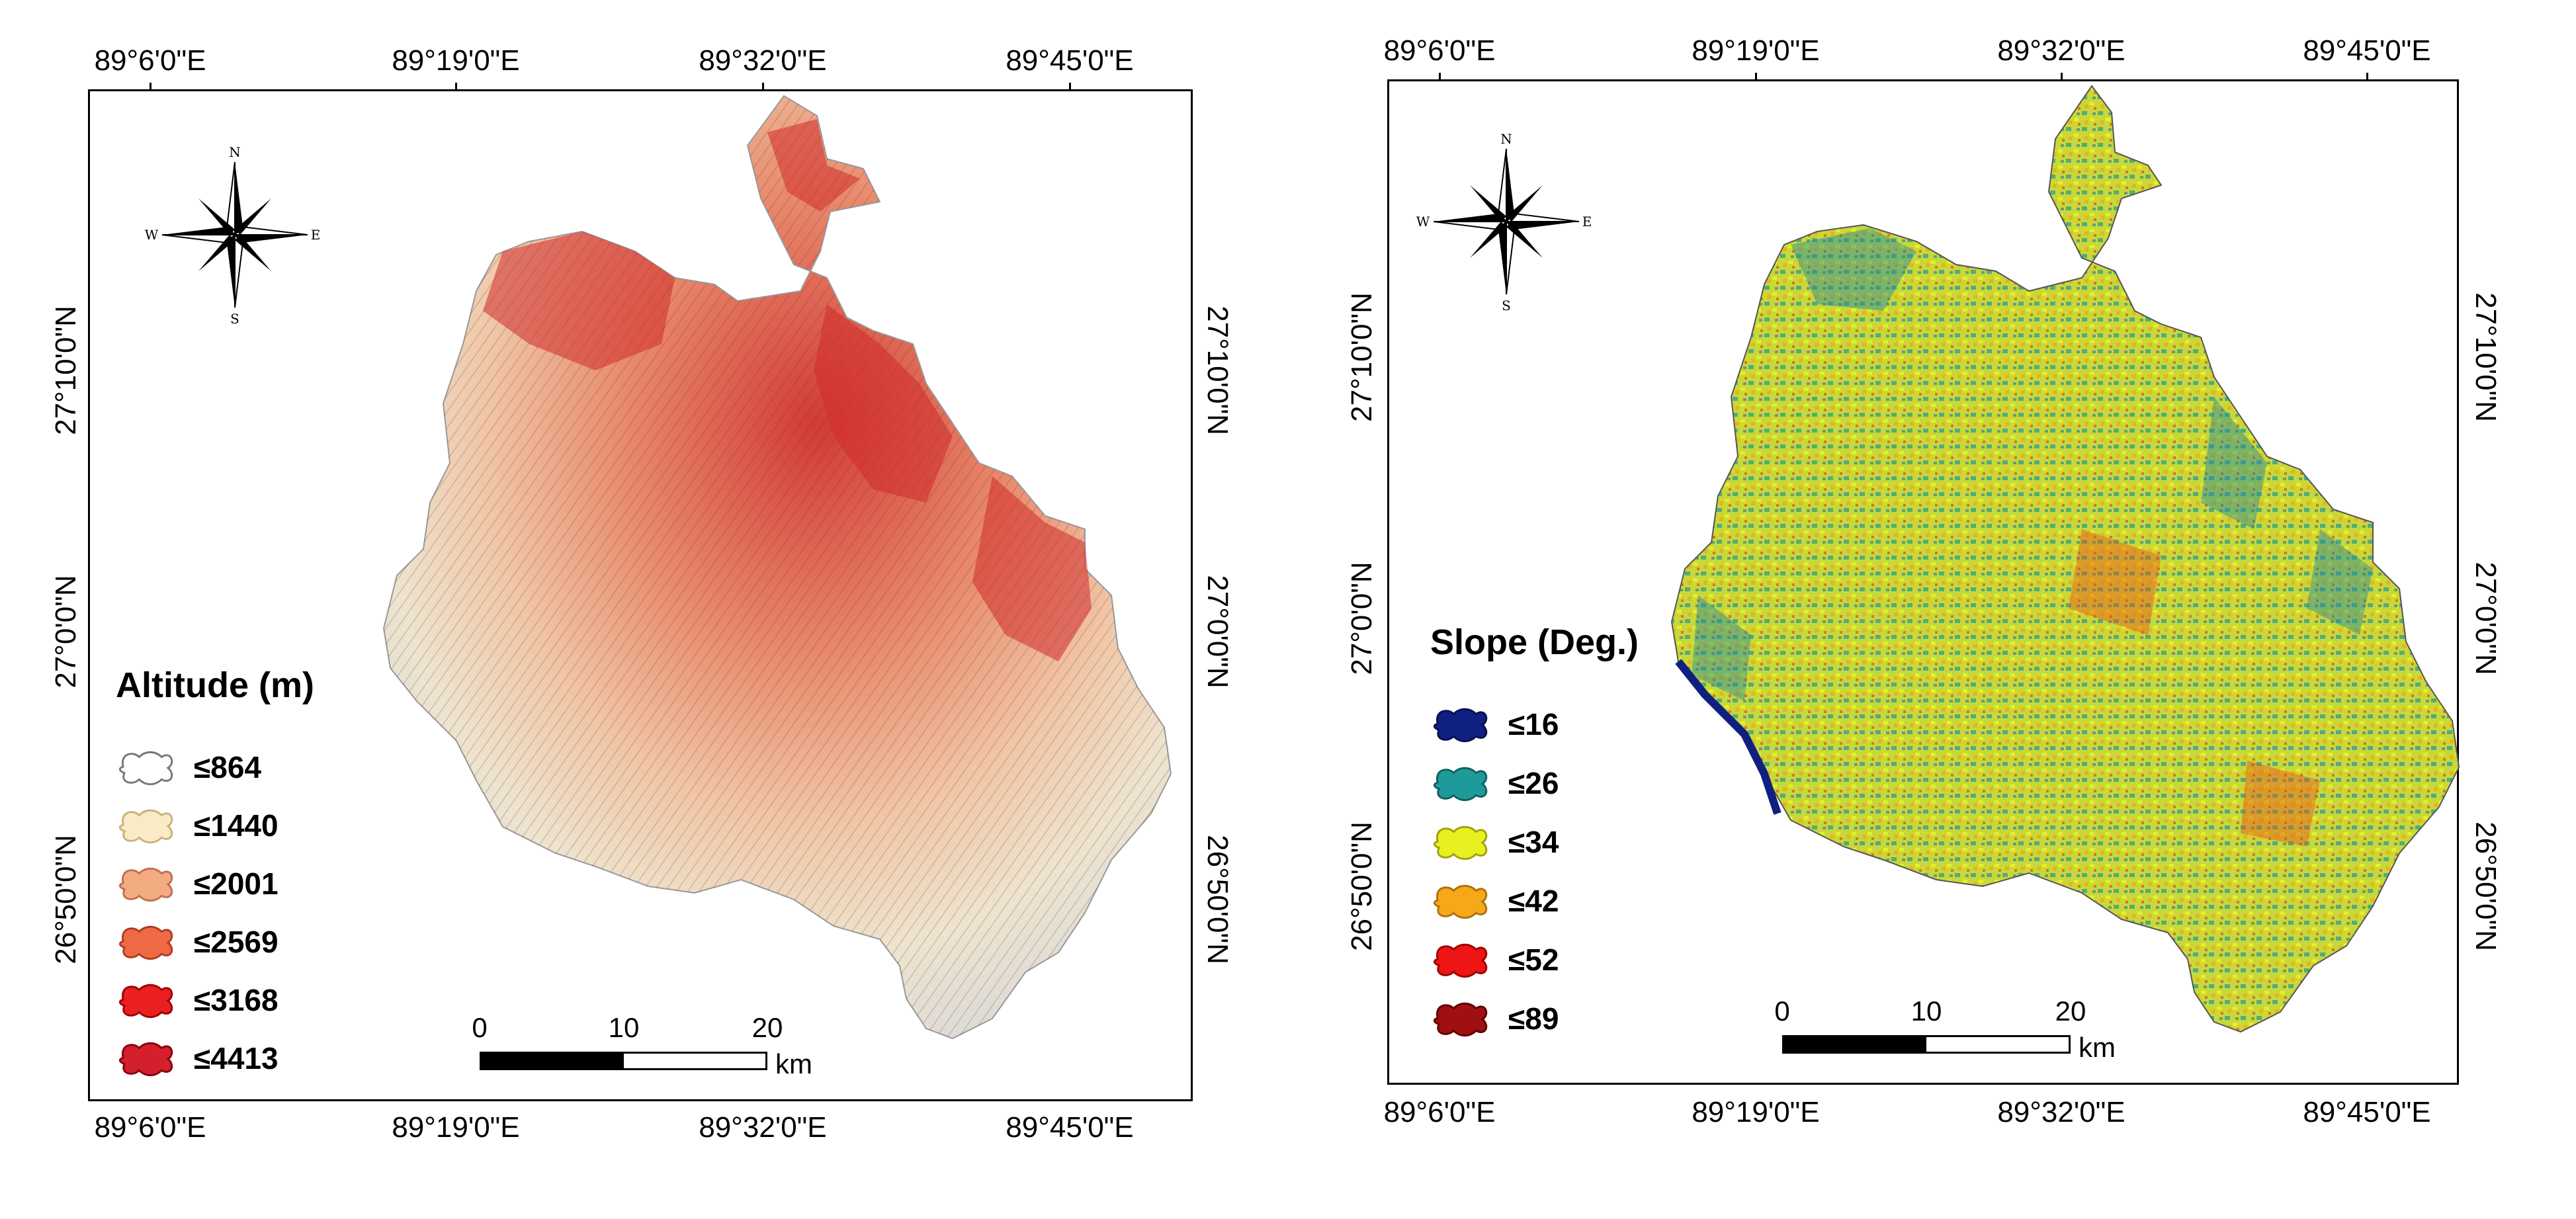  Describe the element at coordinates (1533, 1018) in the screenshot. I see `legend-label: ≤89` at that location.